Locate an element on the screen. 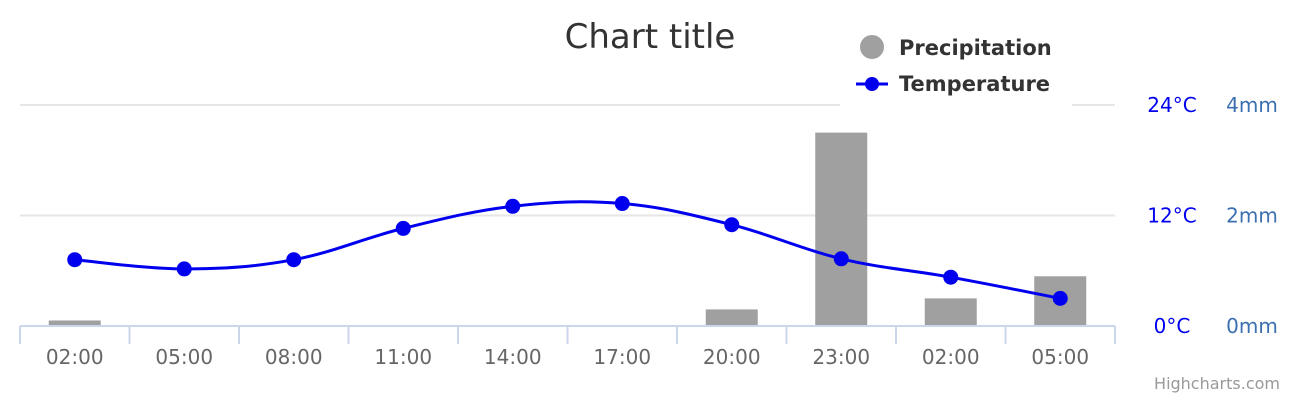 The height and width of the screenshot is (400, 1300). legend: Precipitation Temperature is located at coordinates (956, 64).